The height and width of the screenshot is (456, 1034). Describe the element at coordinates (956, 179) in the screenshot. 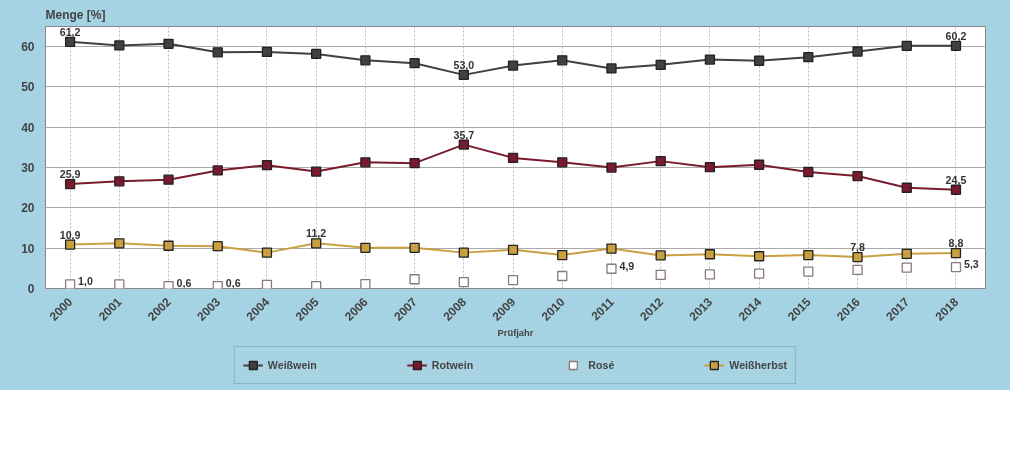

I see `data-label: 24,5` at that location.